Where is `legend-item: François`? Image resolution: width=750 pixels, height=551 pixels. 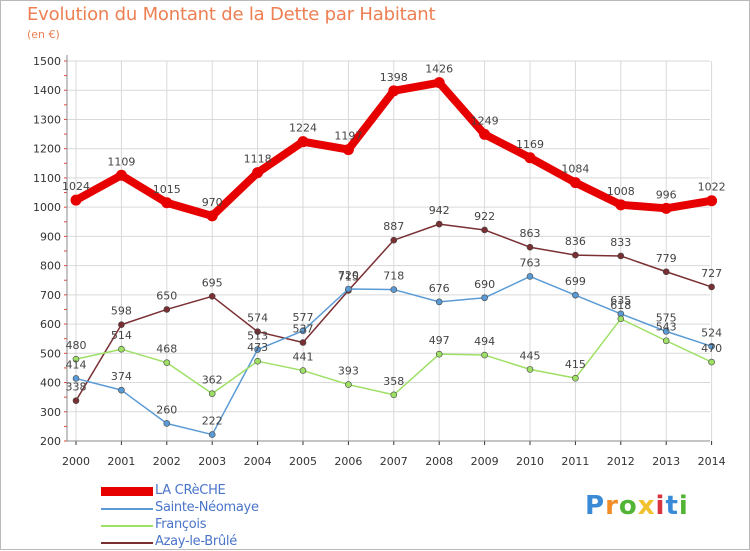
legend-item: François is located at coordinates (201, 525).